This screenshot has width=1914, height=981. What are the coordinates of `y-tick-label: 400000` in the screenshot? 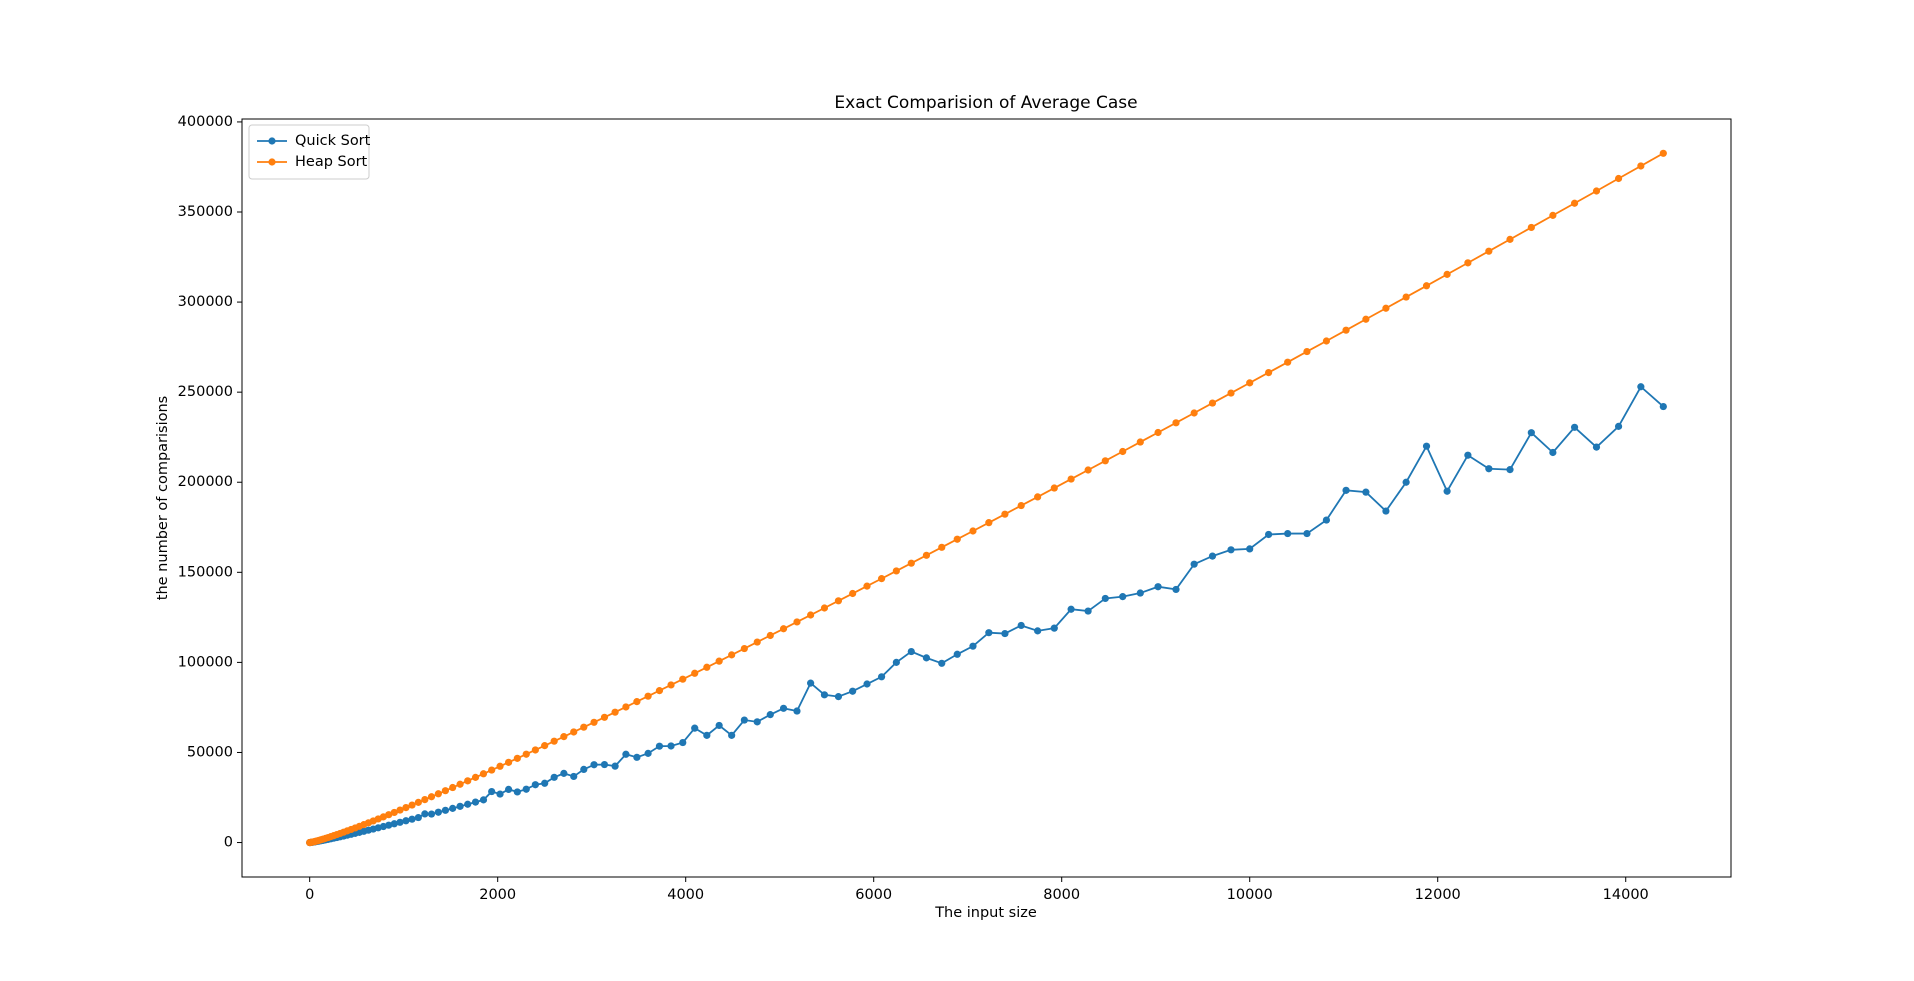 It's located at (205, 122).